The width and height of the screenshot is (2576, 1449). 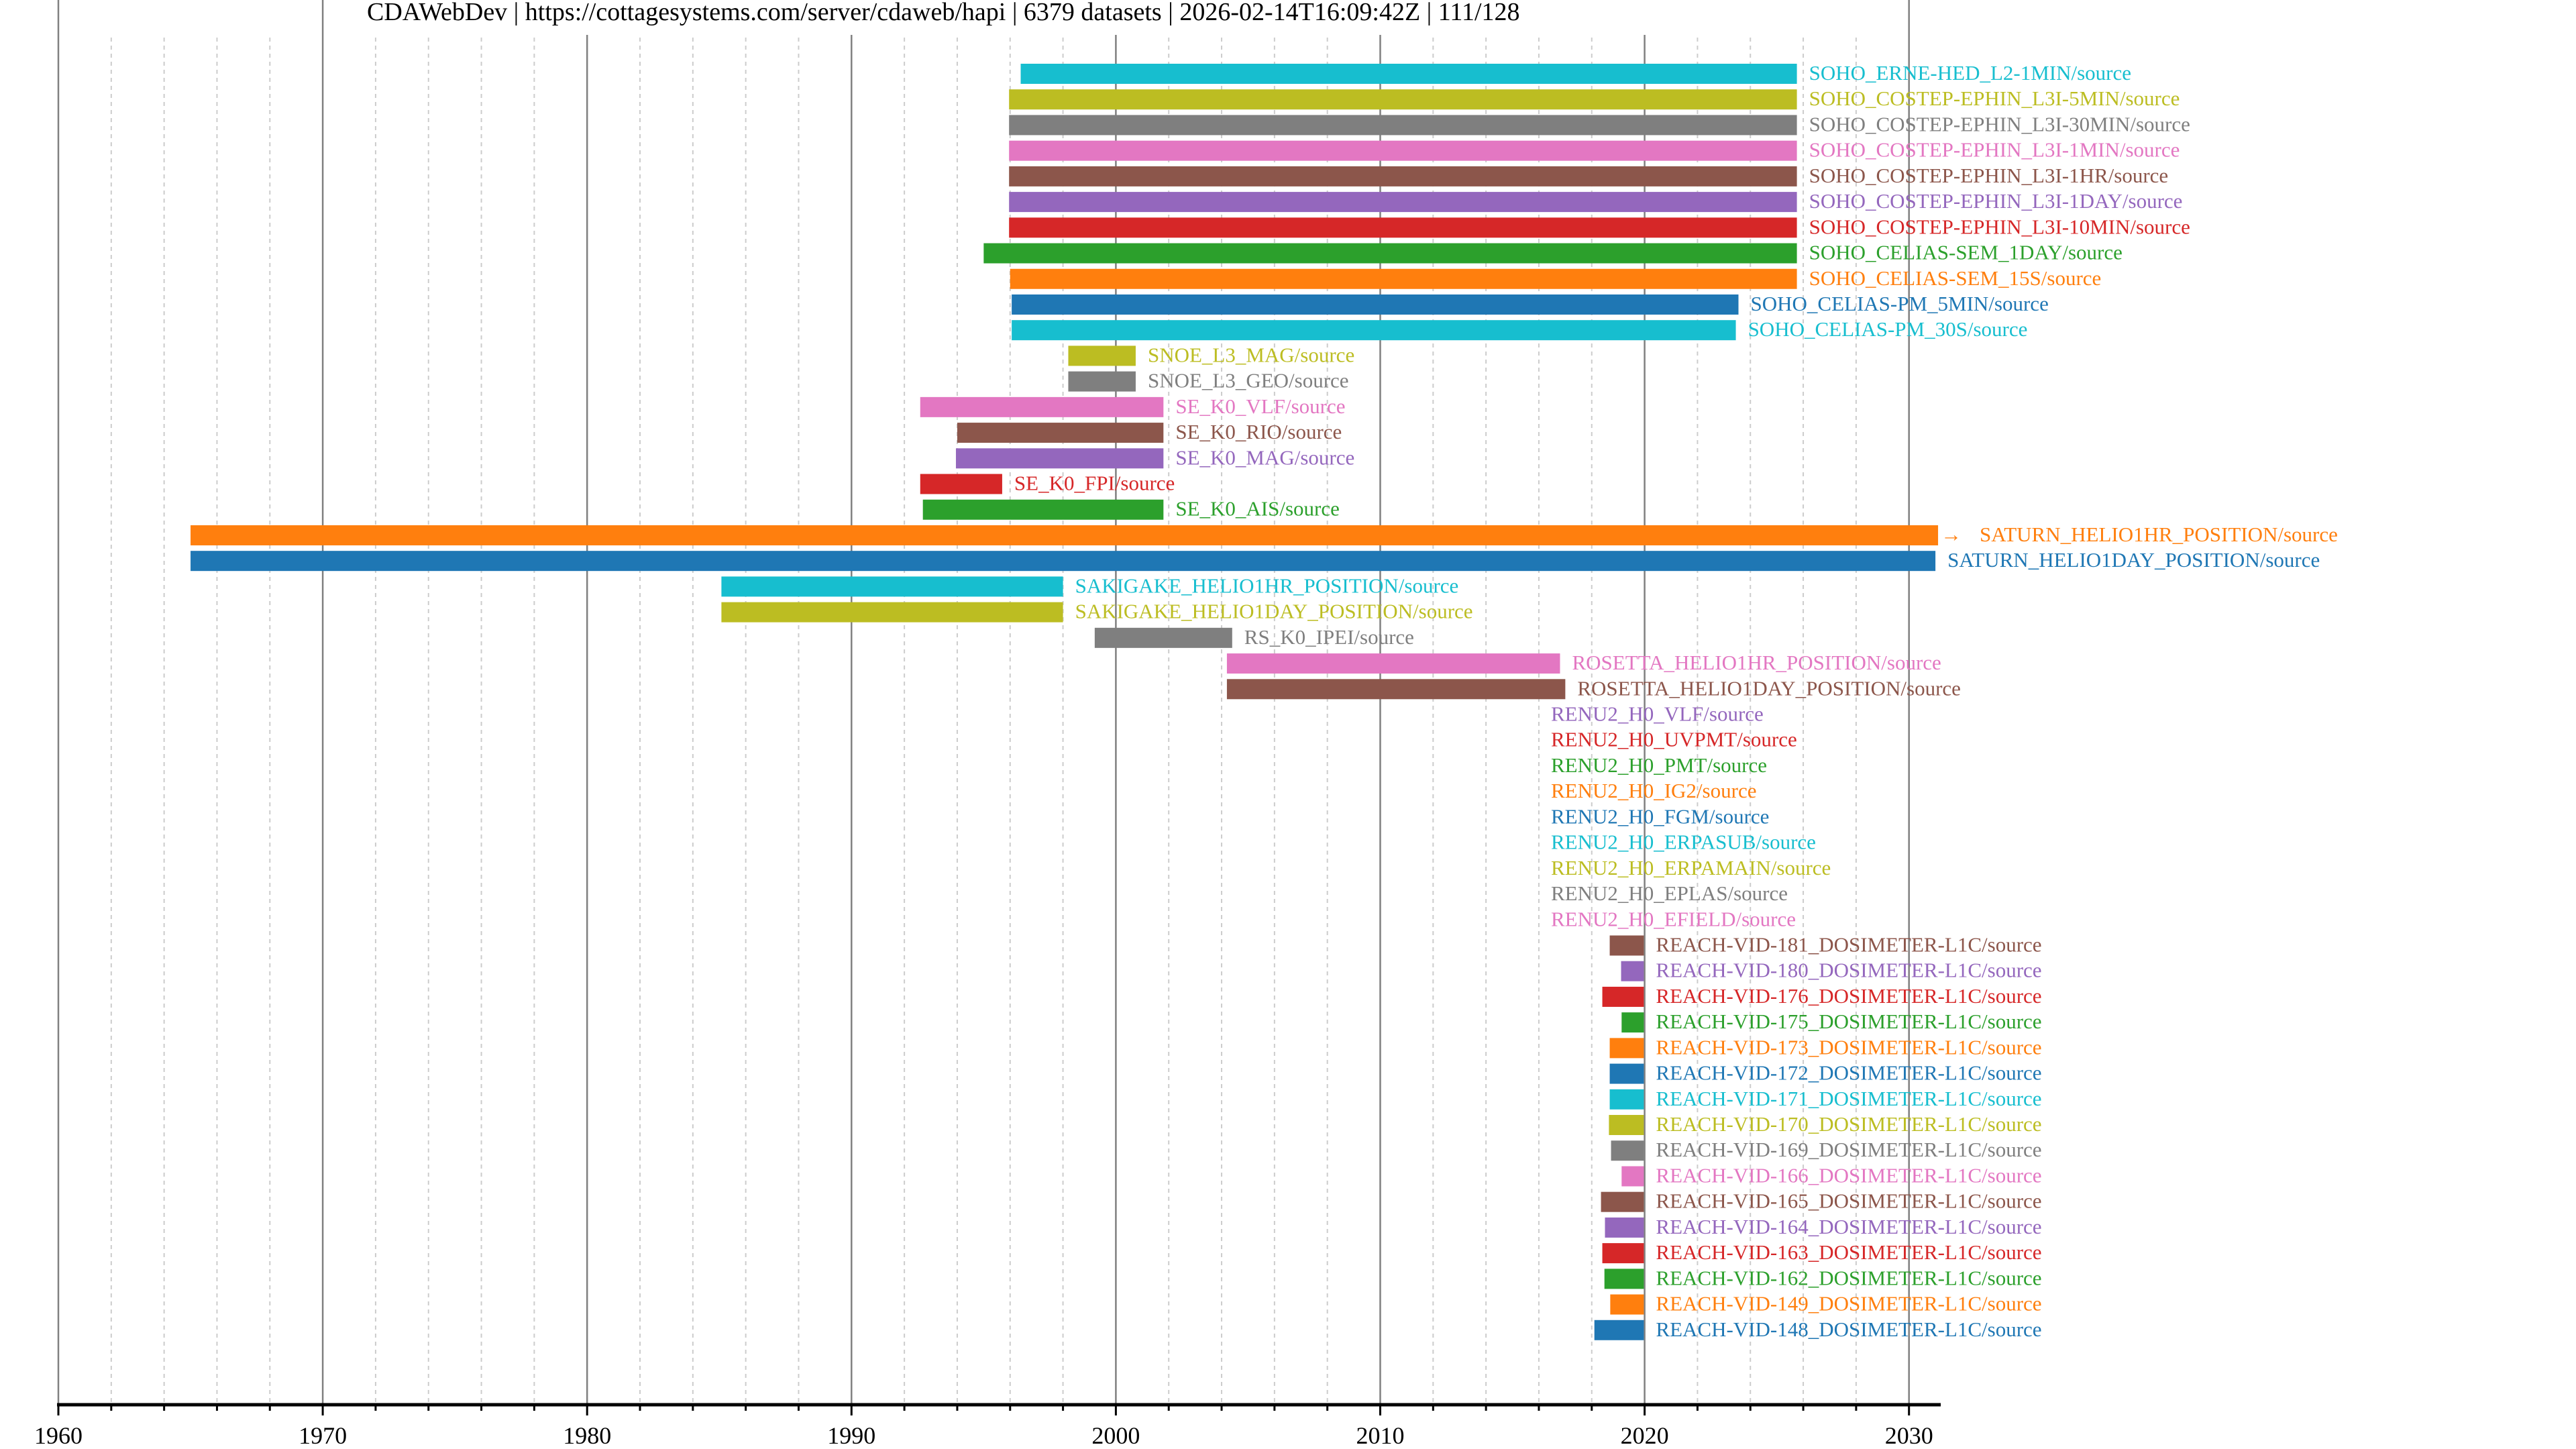 What do you see at coordinates (1115, 1435) in the screenshot?
I see `x-tick-label: 2000` at bounding box center [1115, 1435].